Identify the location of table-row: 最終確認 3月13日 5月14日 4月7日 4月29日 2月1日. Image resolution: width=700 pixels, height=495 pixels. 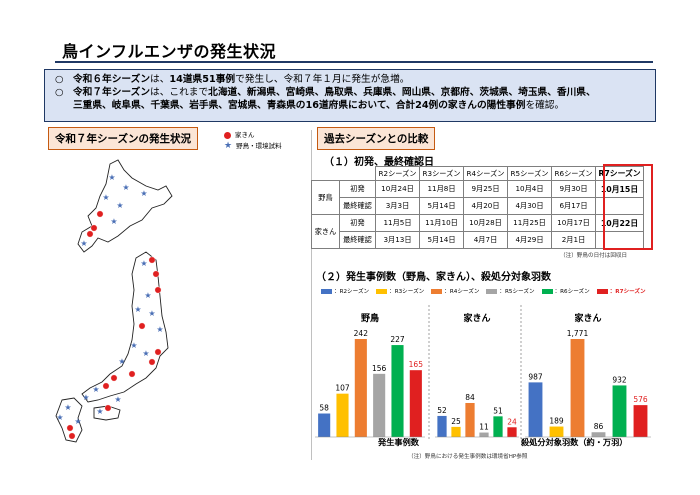
(478, 240).